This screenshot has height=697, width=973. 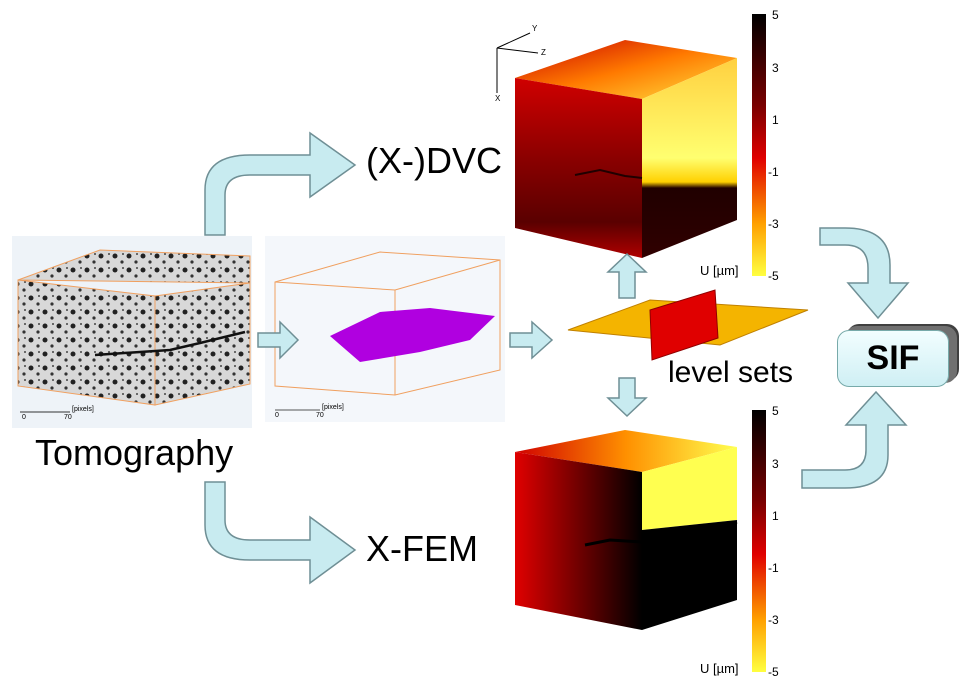 What do you see at coordinates (626, 149) in the screenshot?
I see `dvc-cube` at bounding box center [626, 149].